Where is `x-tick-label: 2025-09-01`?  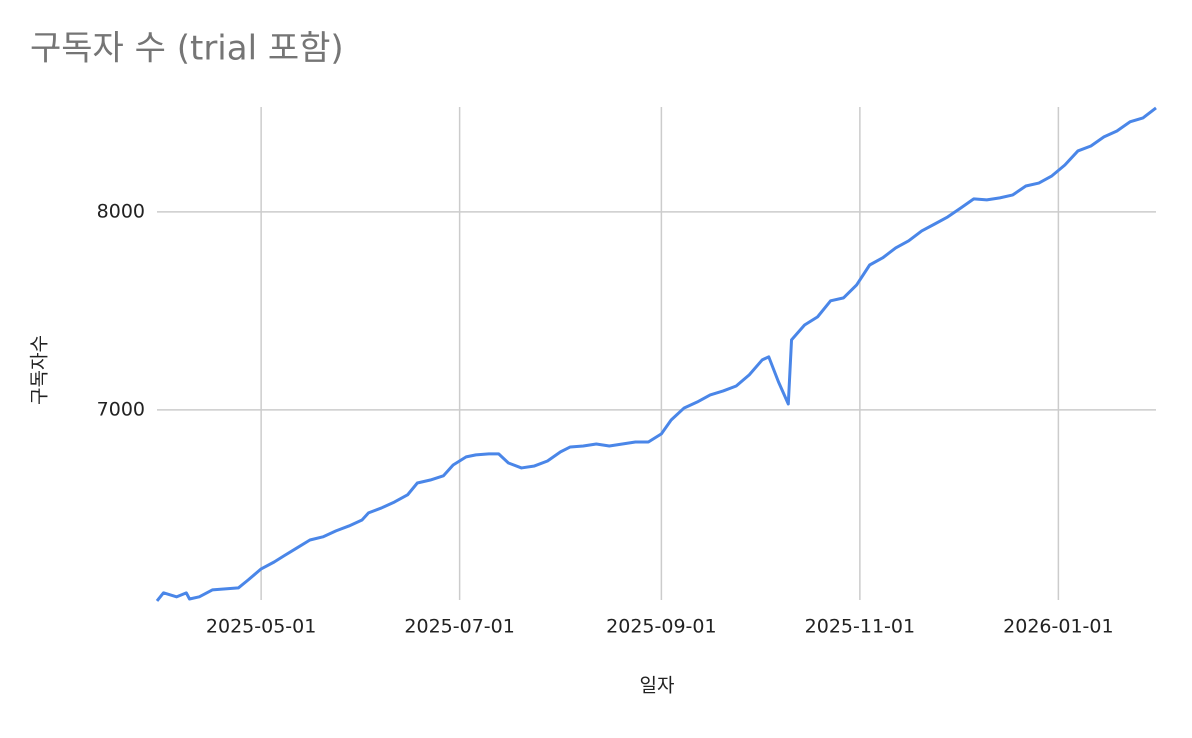
x-tick-label: 2025-09-01 is located at coordinates (661, 627).